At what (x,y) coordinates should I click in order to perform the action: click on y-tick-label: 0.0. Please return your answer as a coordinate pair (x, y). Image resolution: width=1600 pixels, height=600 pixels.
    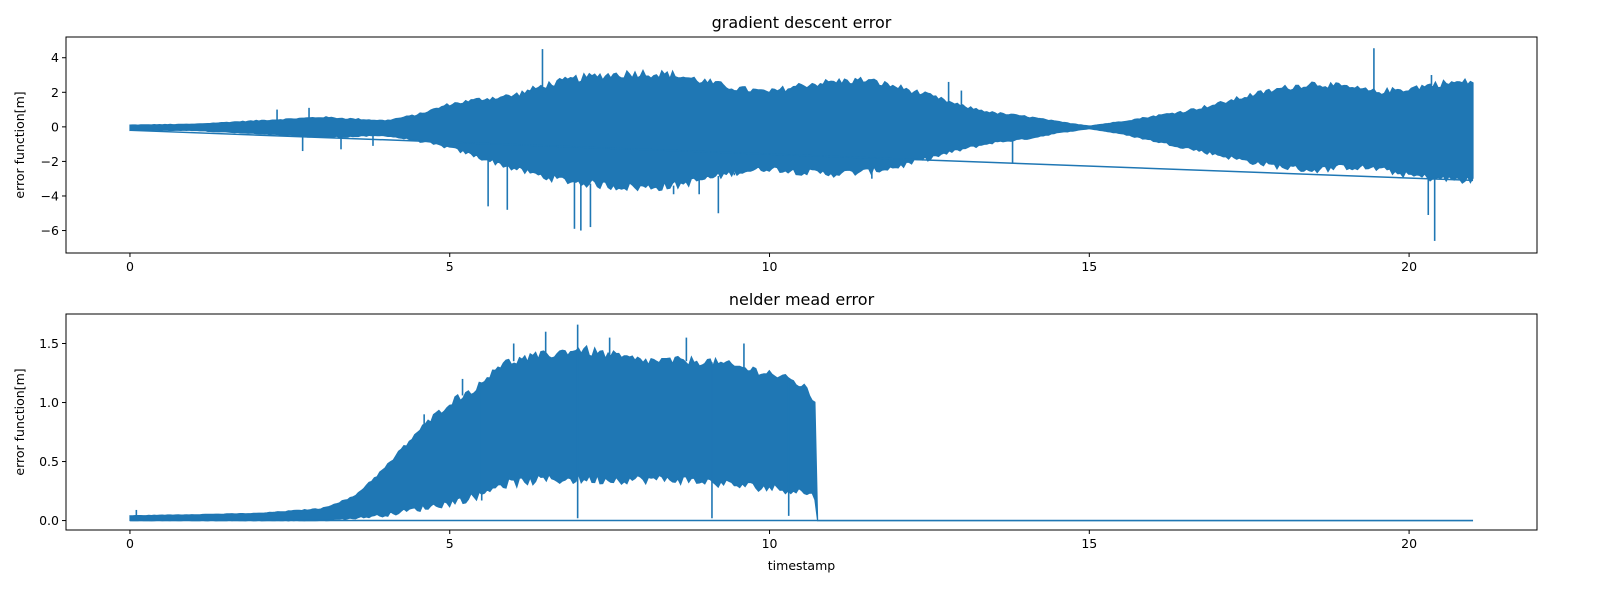
    Looking at the image, I should click on (49, 520).